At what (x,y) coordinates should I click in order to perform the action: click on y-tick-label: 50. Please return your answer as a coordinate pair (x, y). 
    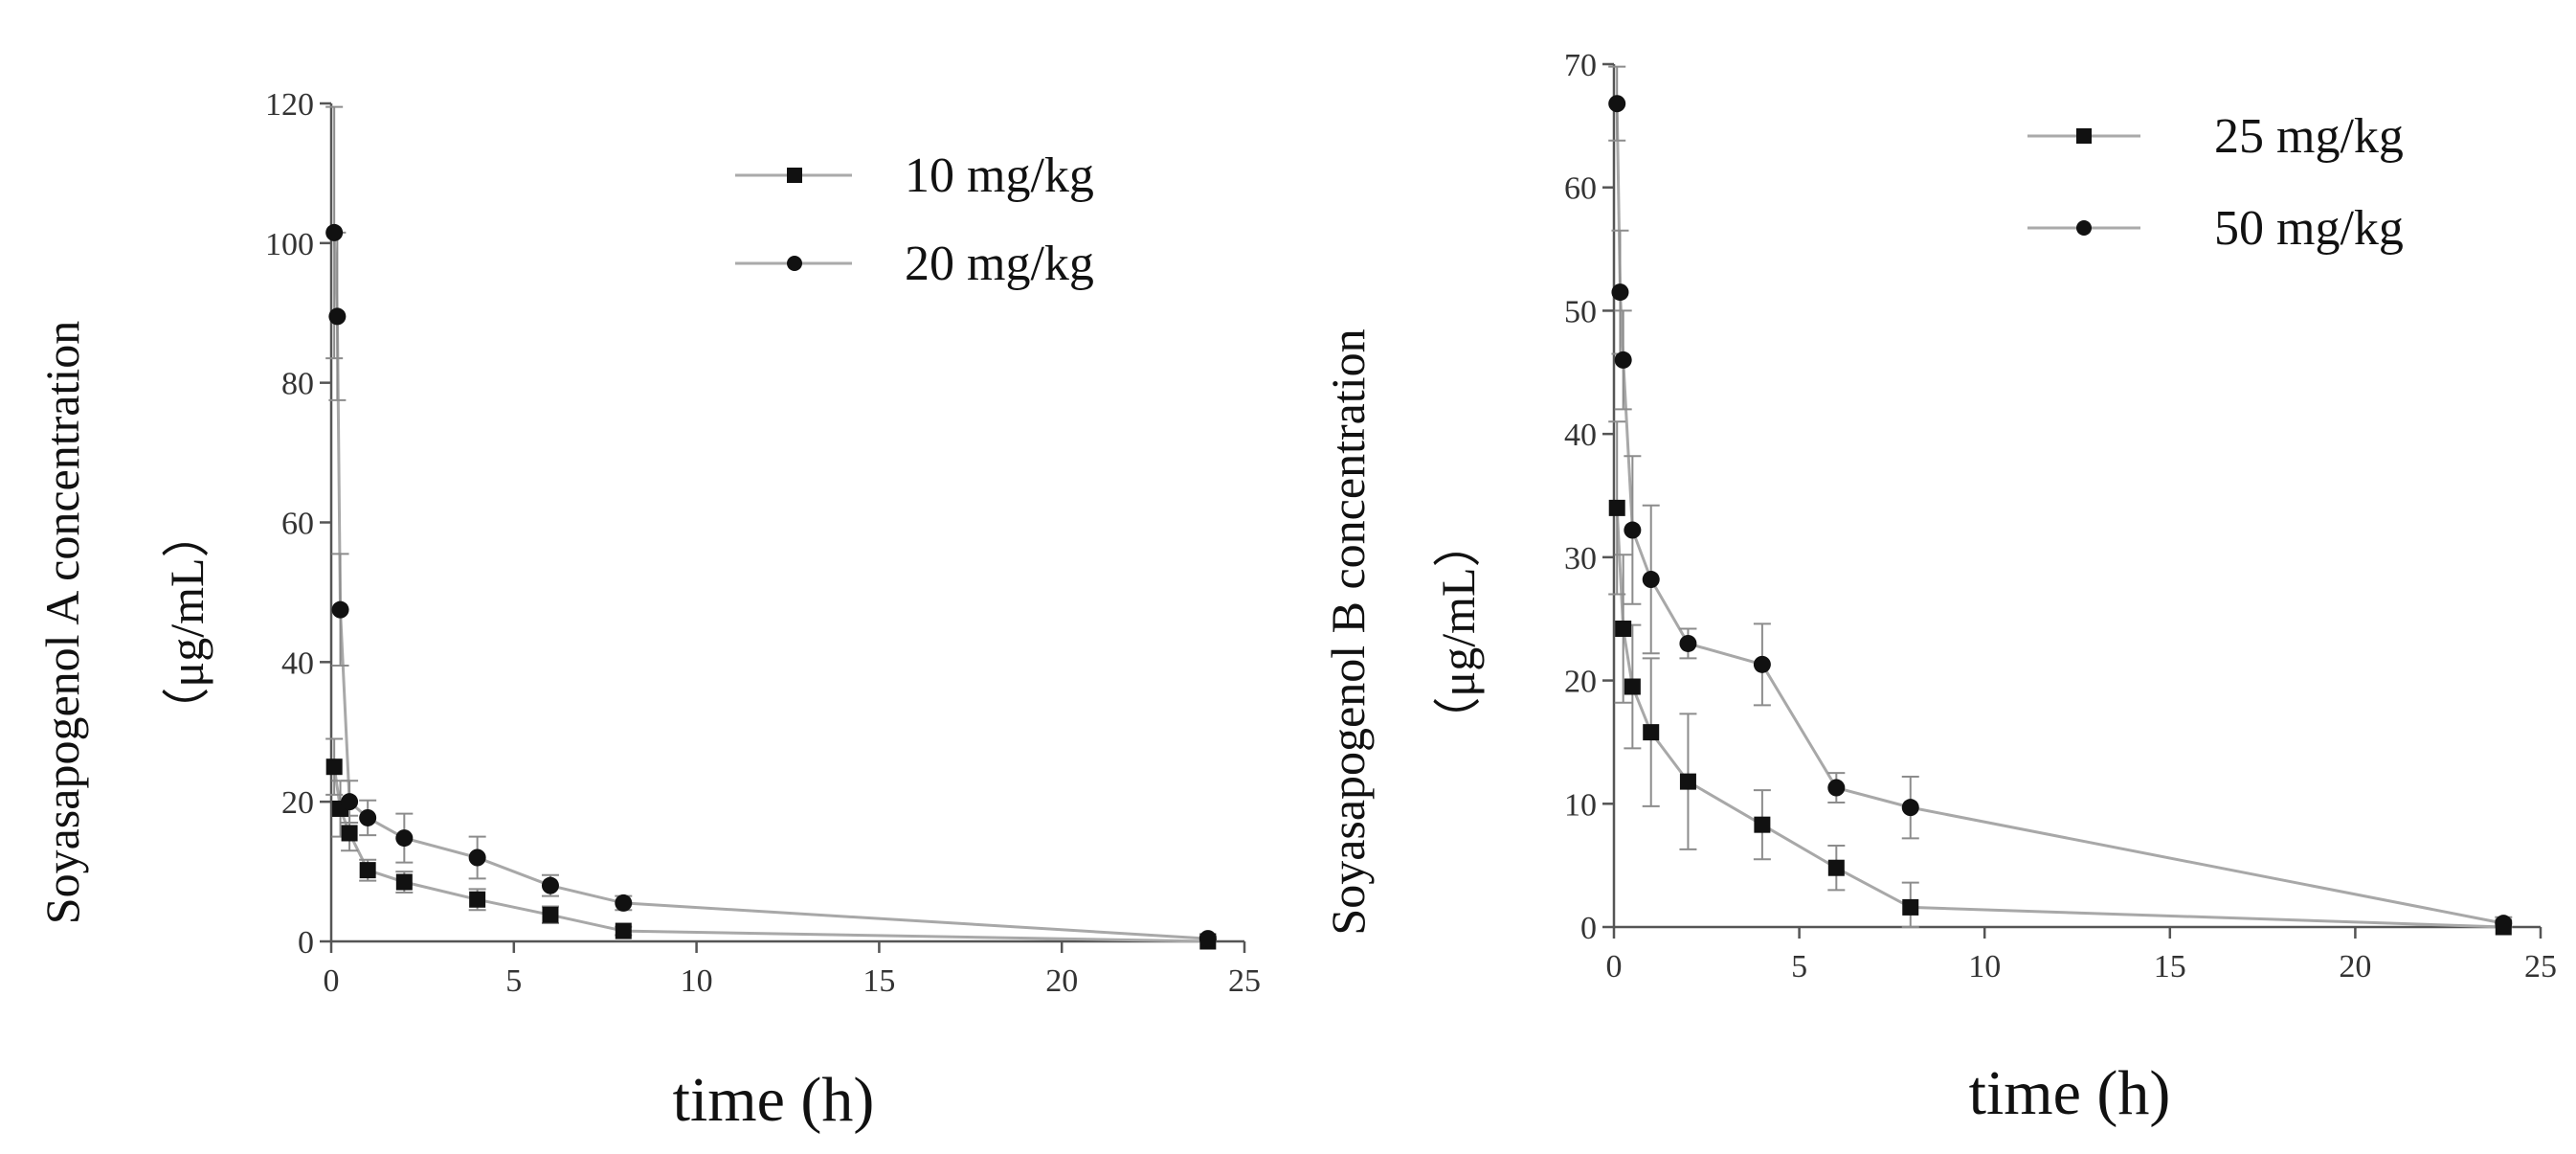
    Looking at the image, I should click on (1581, 311).